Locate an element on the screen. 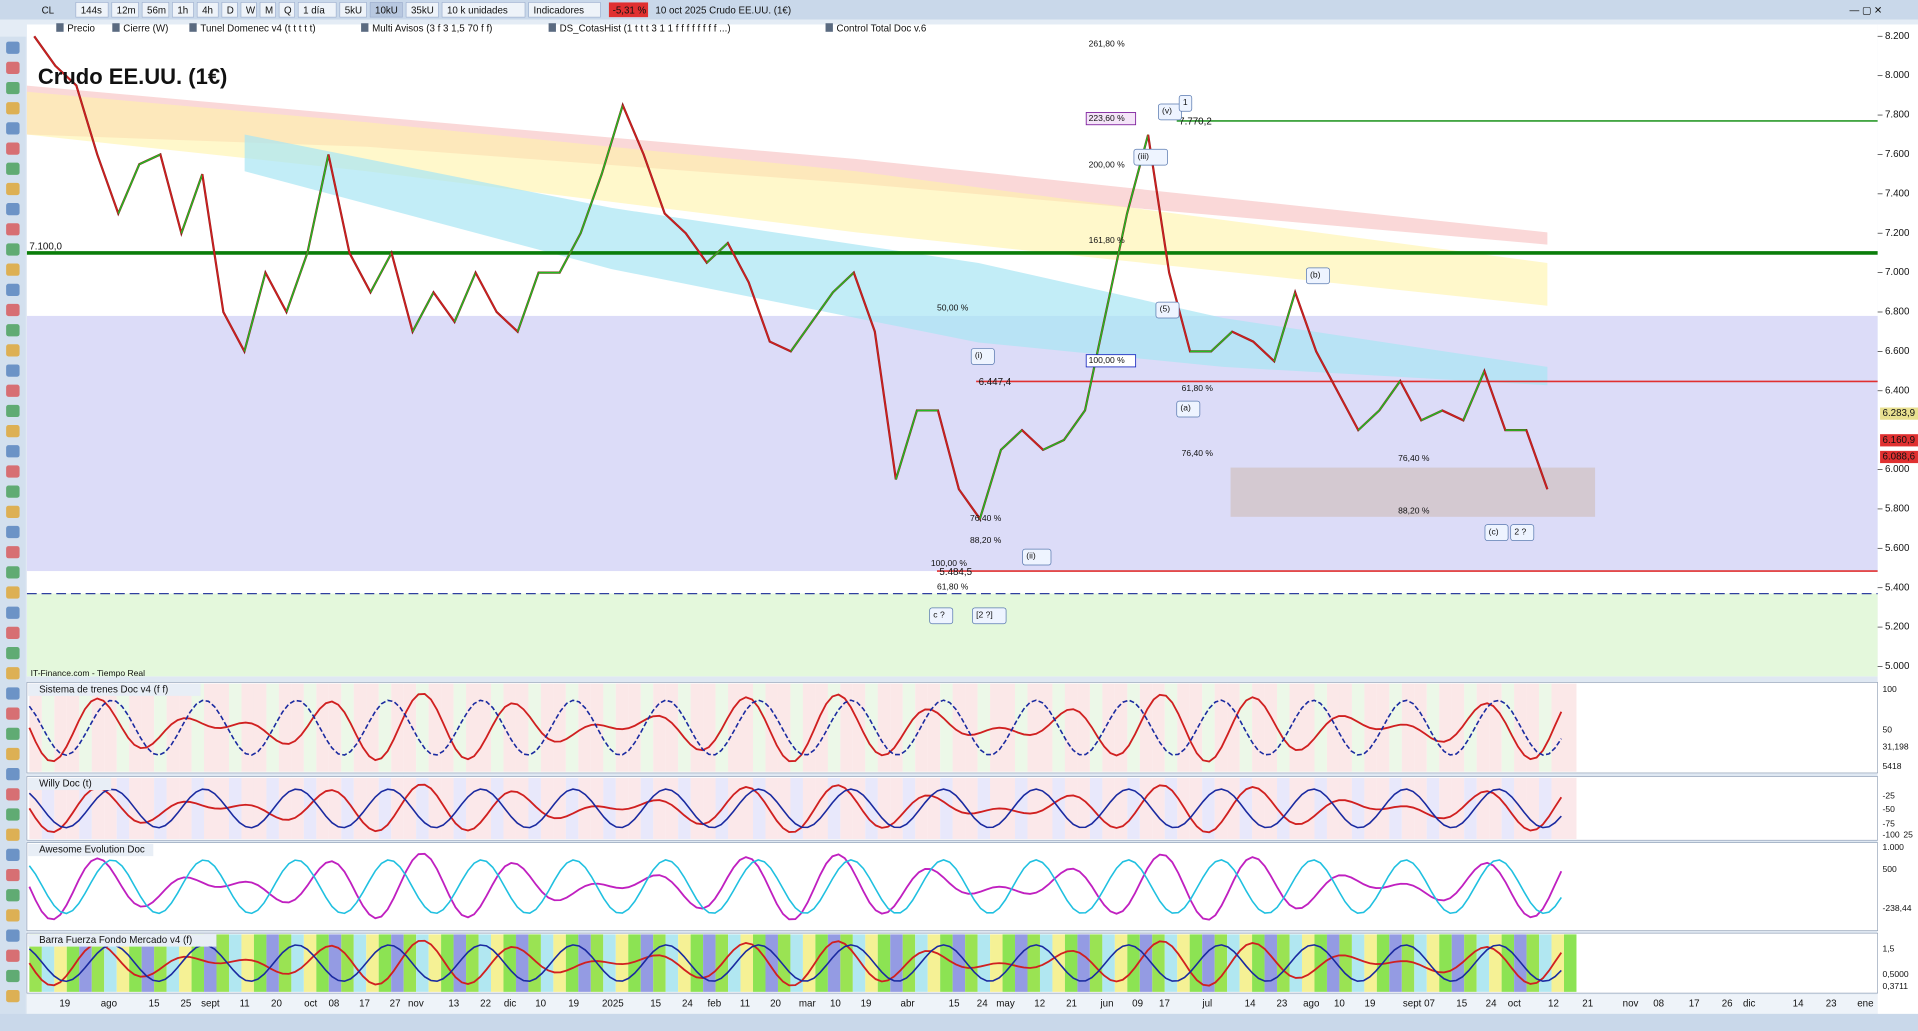 This screenshot has height=1031, width=1918. toolbar-button-label: 1 día is located at coordinates (314, 11).